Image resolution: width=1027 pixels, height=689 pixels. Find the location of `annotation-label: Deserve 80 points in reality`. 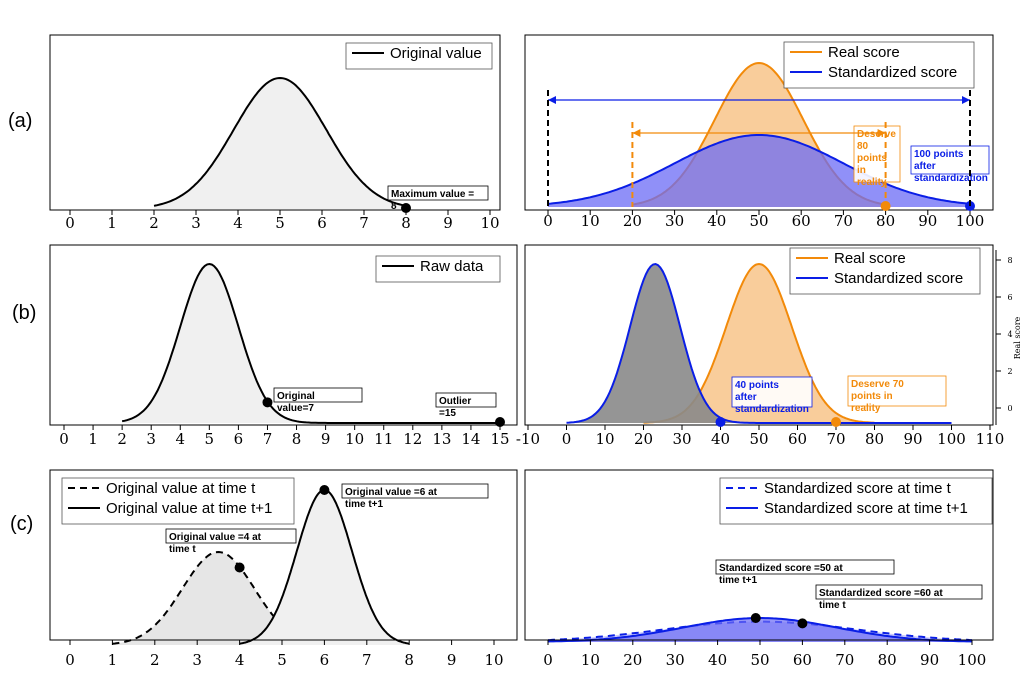

annotation-label: Deserve 80 points in reality is located at coordinates (876, 158).